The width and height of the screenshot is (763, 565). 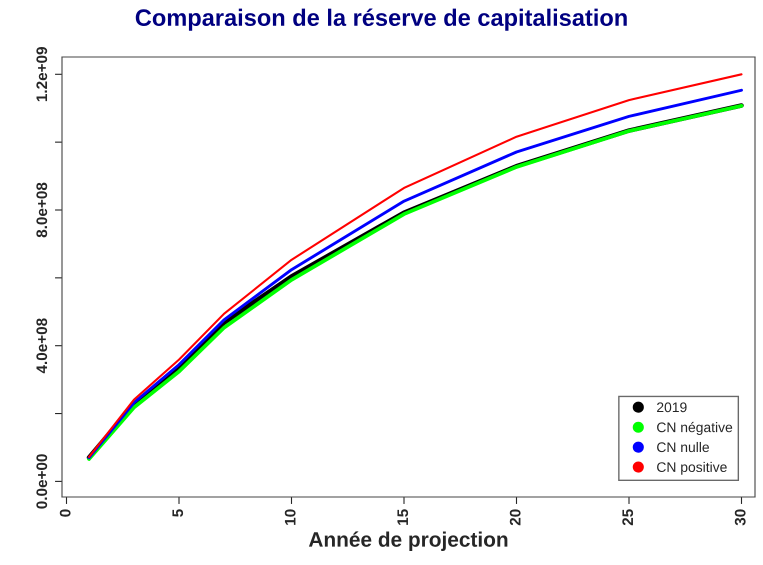 I want to click on x-tick-label: 10, so click(x=290, y=517).